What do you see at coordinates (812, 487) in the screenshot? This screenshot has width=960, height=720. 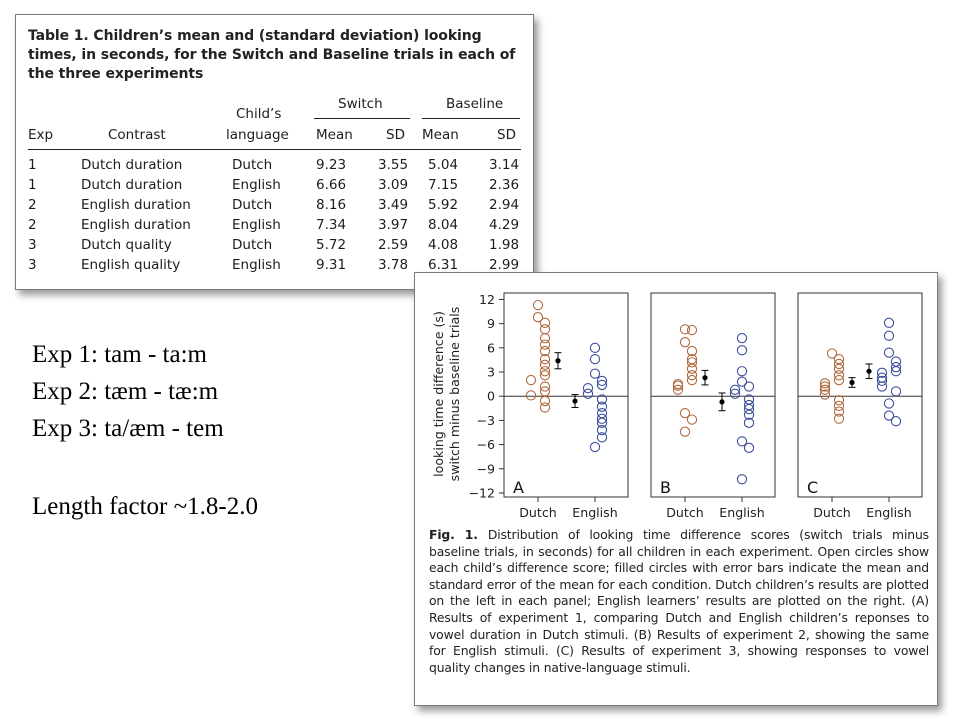 I see `panel-label: C` at bounding box center [812, 487].